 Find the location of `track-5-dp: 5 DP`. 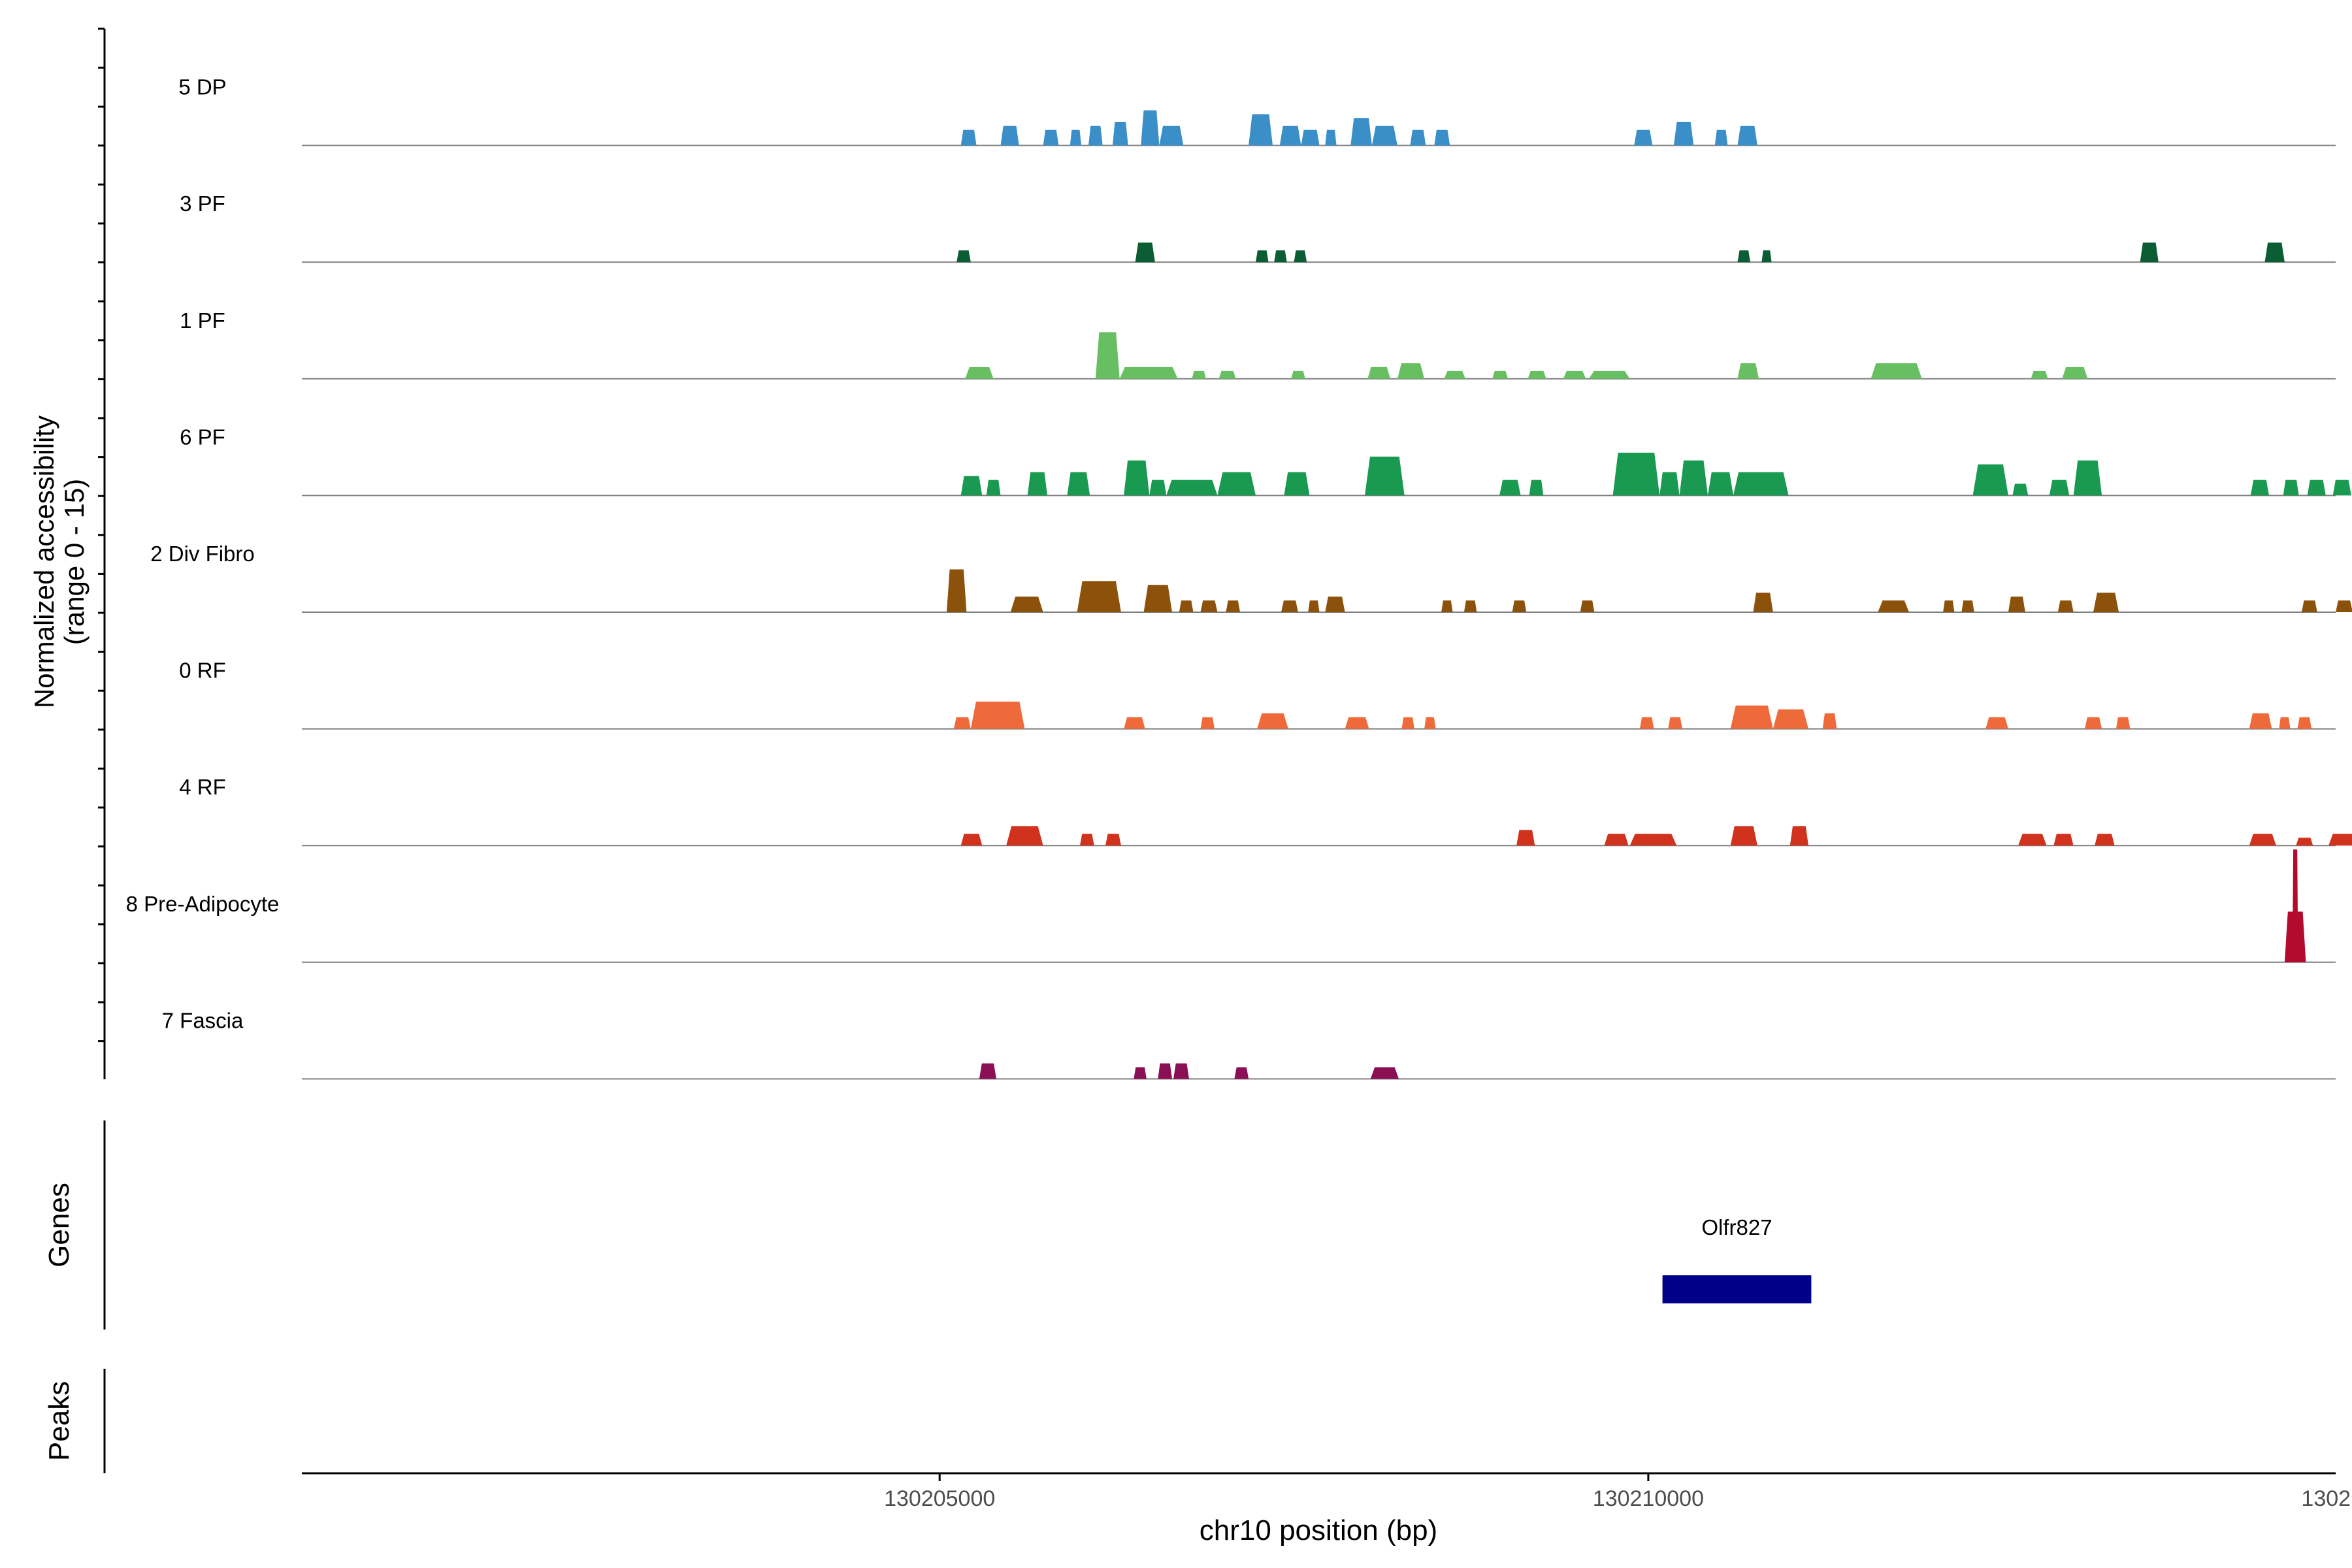

track-5-dp: 5 DP is located at coordinates (1257, 110).